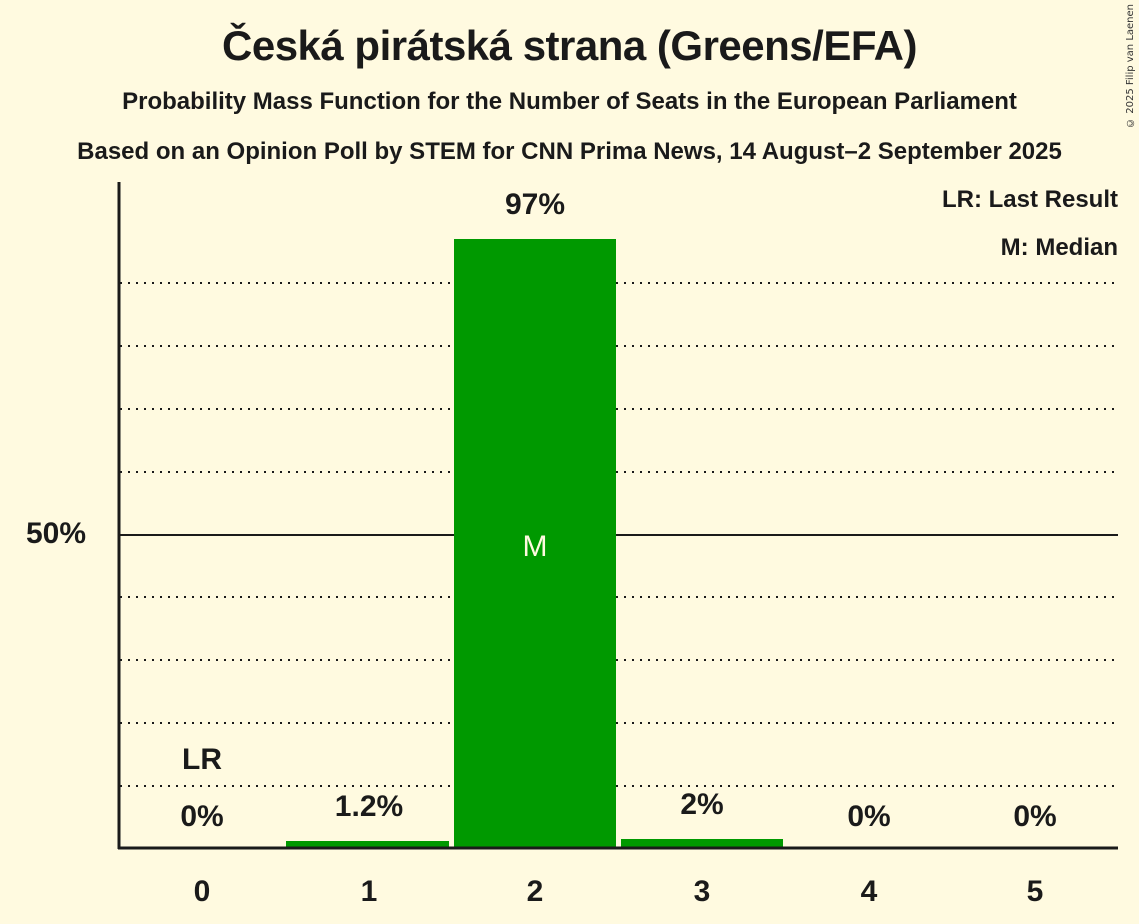 This screenshot has height=924, width=1139. I want to click on x-tick-label: 4, so click(869, 891).